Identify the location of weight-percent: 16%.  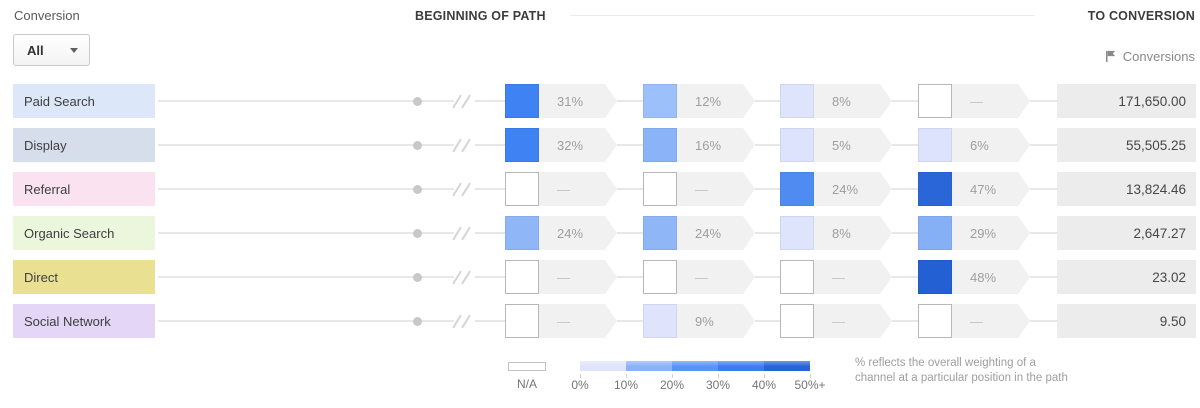
(716, 145).